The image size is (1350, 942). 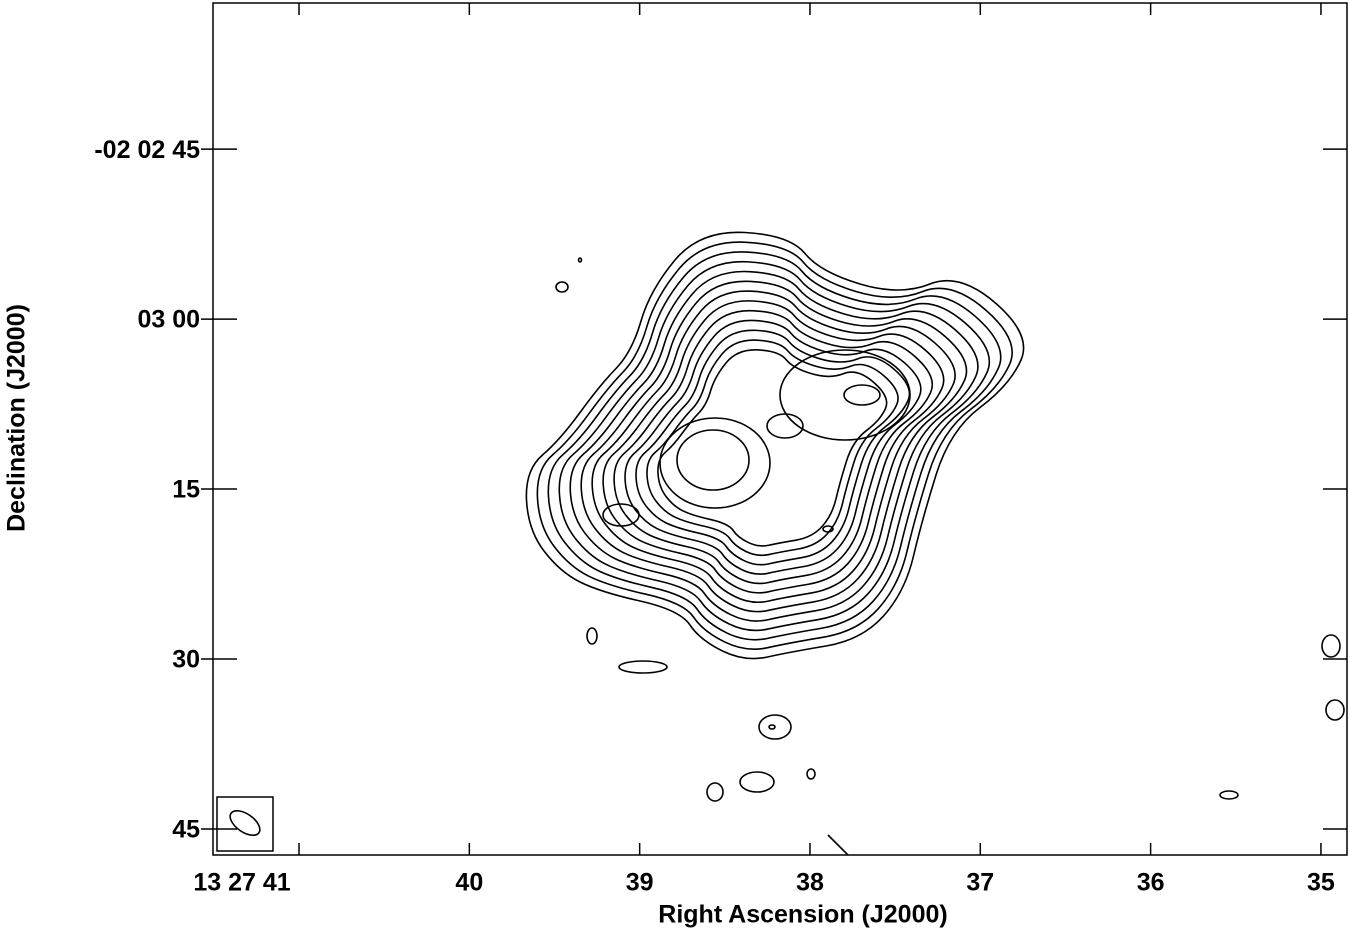 What do you see at coordinates (241, 883) in the screenshot?
I see `x-tick-label: 13 27 41` at bounding box center [241, 883].